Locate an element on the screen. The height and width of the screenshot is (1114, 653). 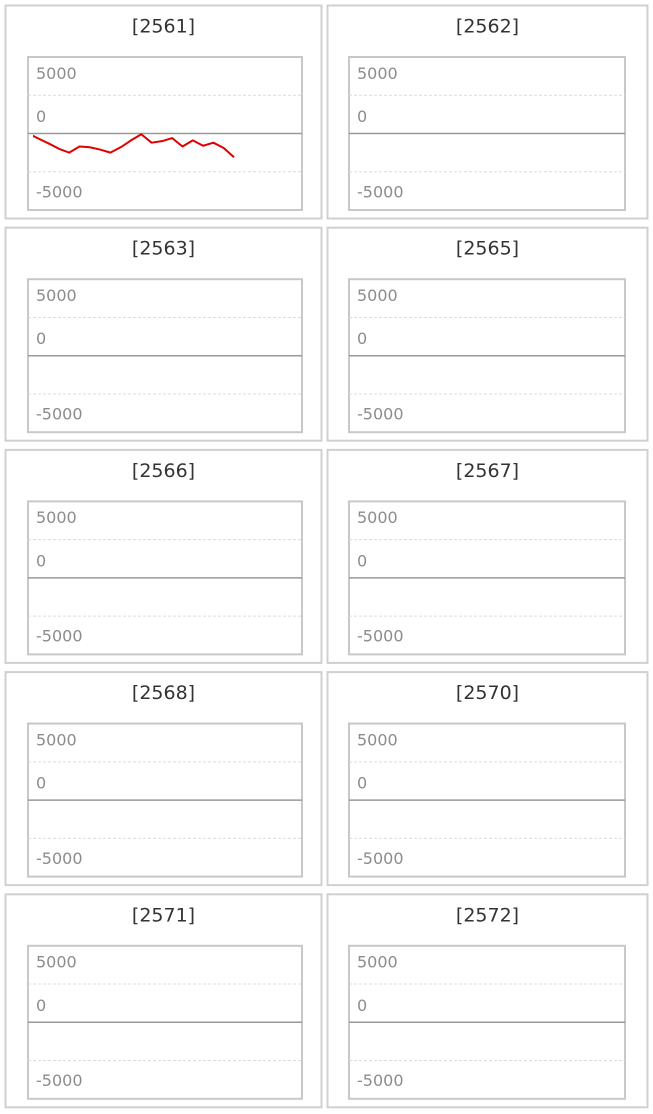
chart-panel: [2561] -5000 0 5000 is located at coordinates (163, 112).